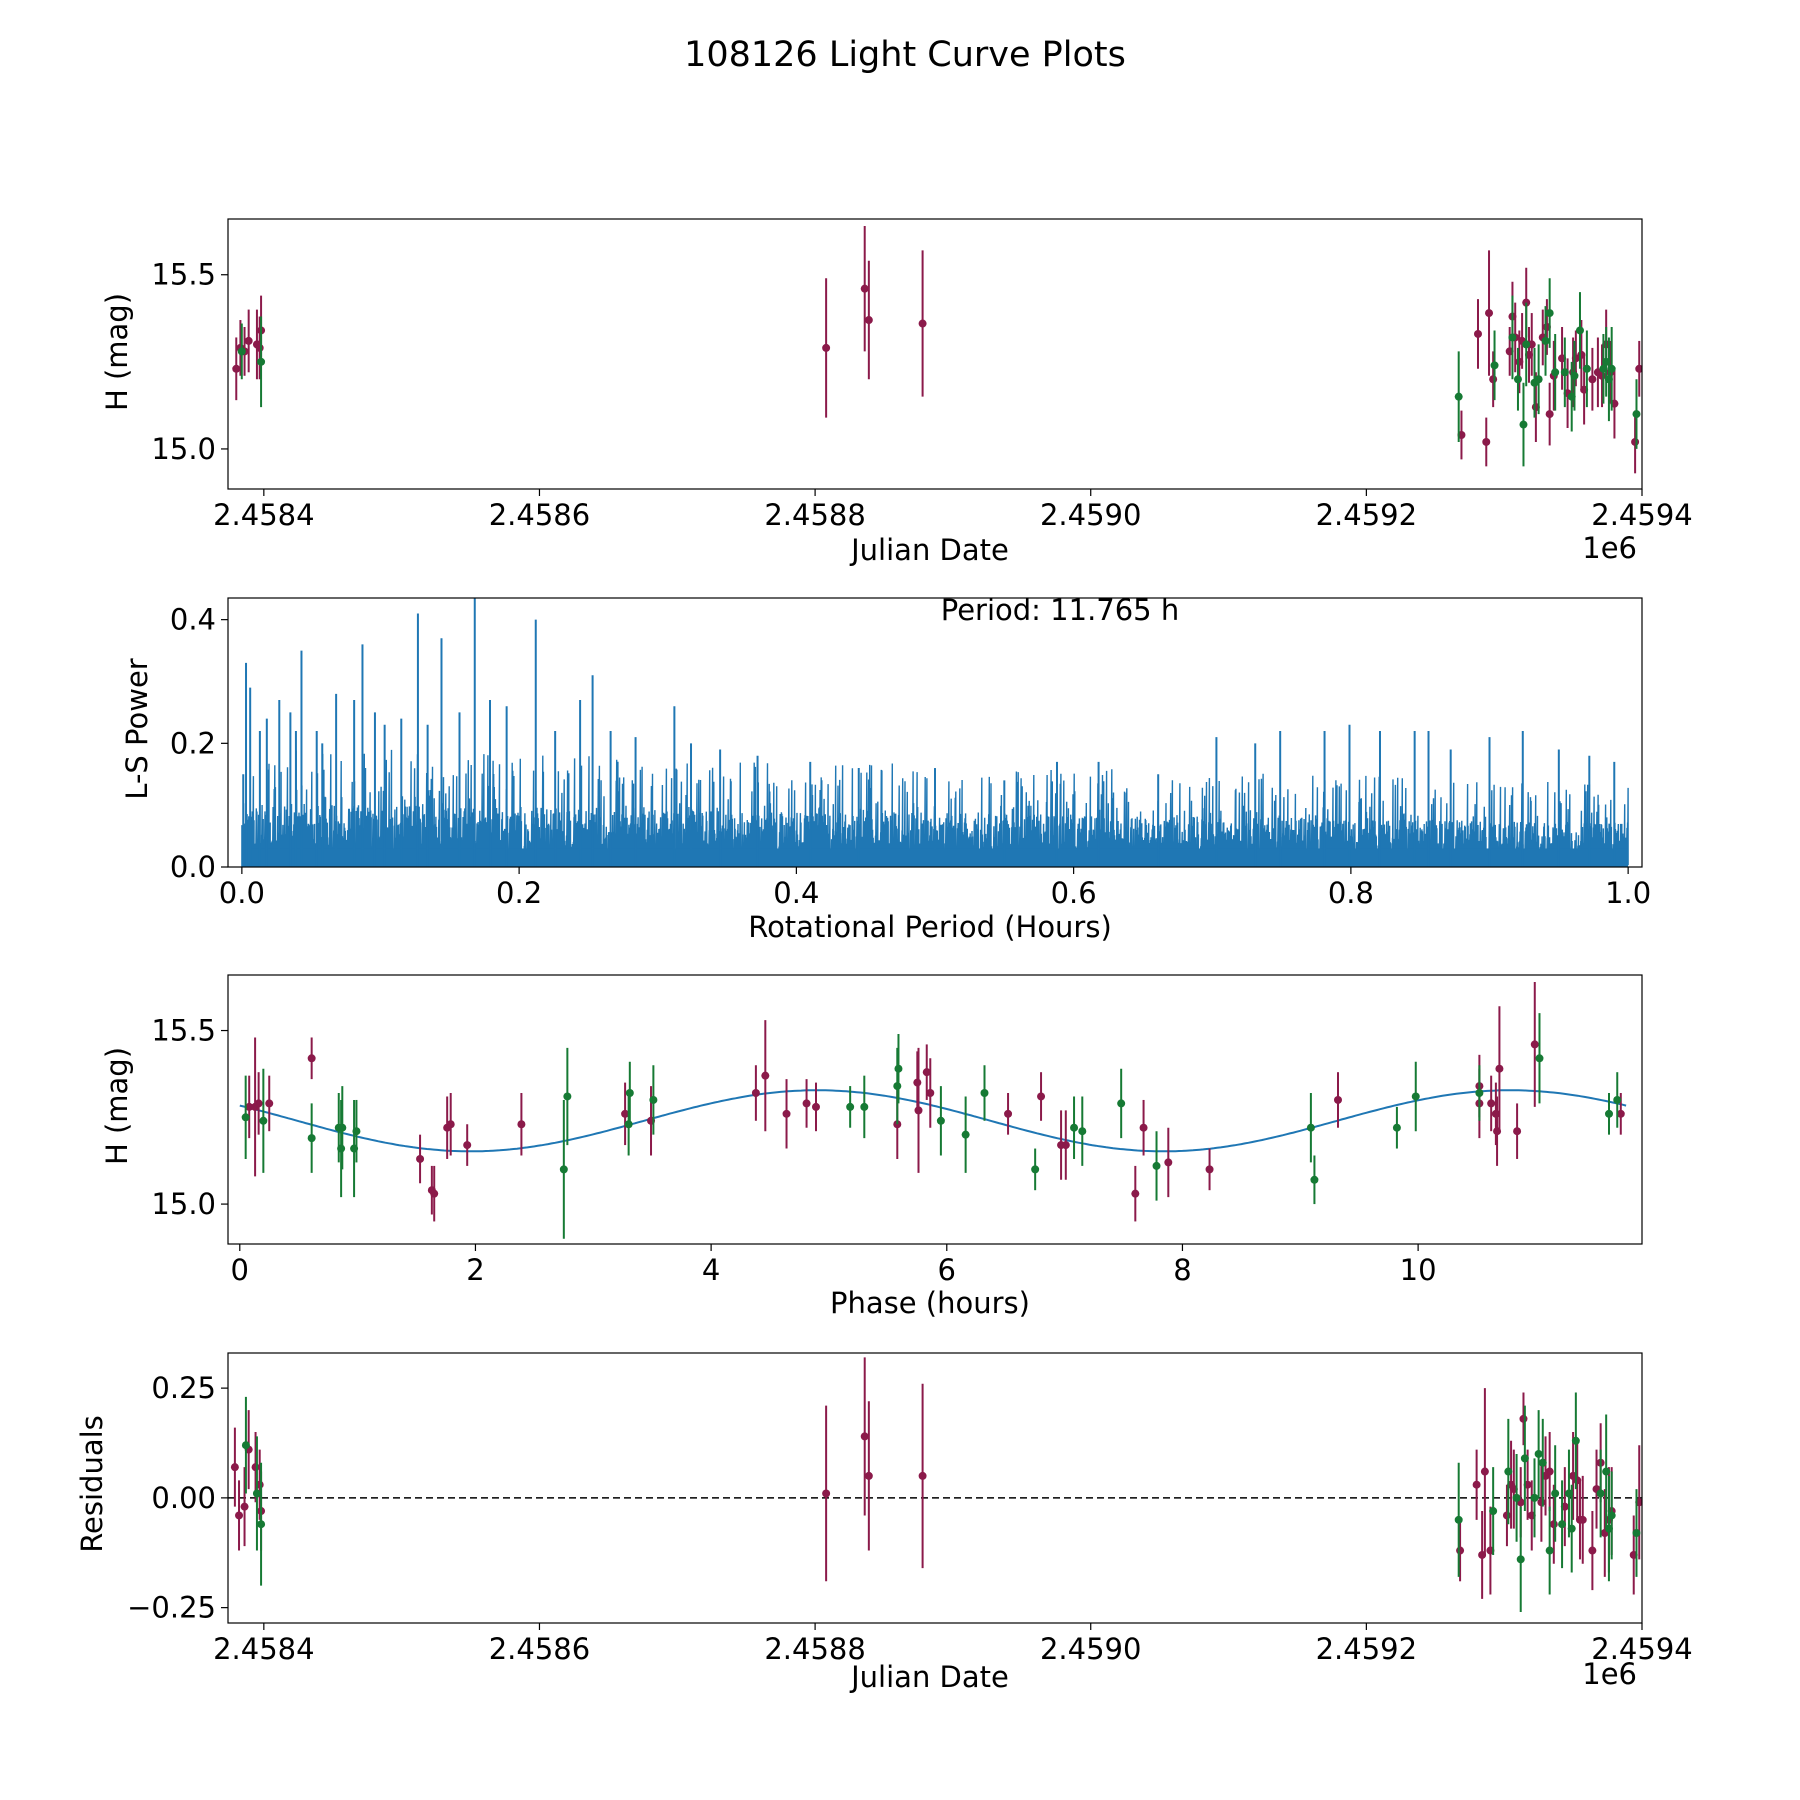 The image size is (1800, 1800). I want to click on ls-xtick-label: 0.0, so click(242, 893).